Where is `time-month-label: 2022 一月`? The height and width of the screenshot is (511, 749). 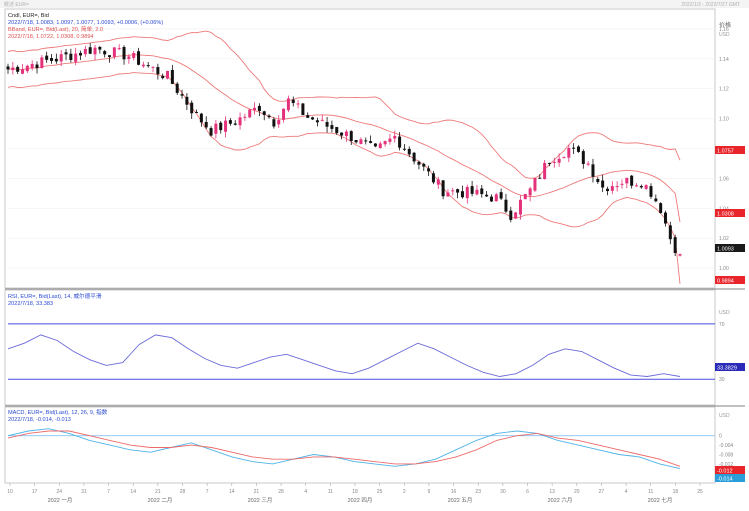 time-month-label: 2022 一月 is located at coordinates (60, 500).